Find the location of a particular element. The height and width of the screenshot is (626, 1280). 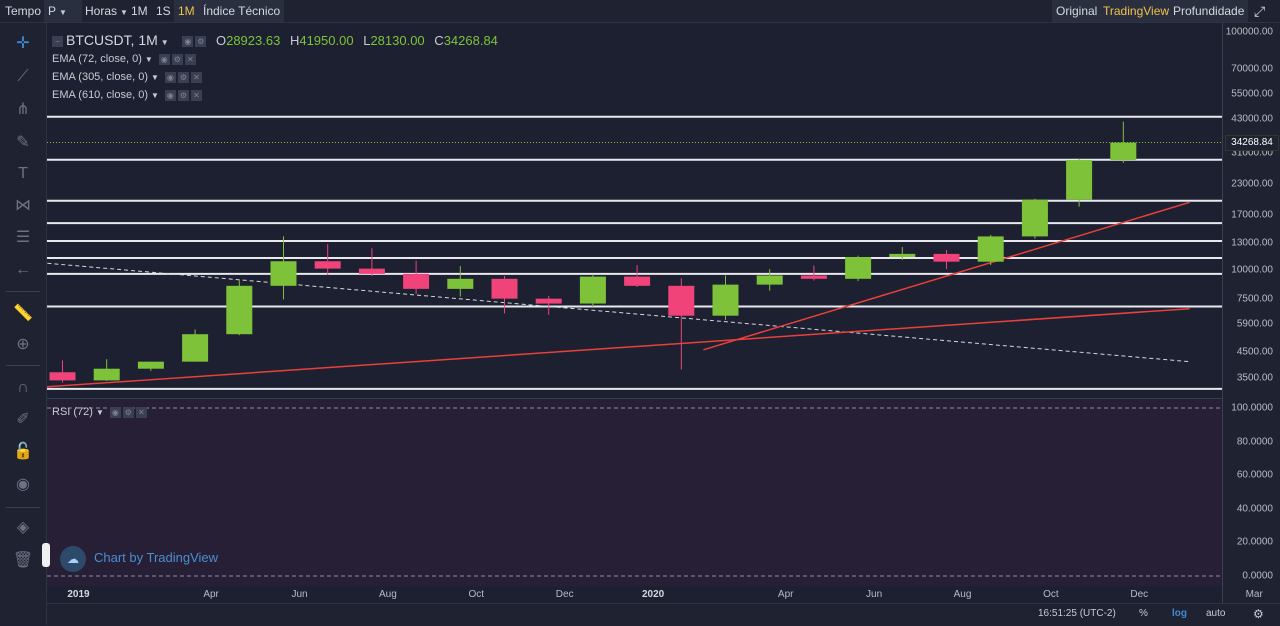

ruler-icon: 📏 is located at coordinates (23, 313).